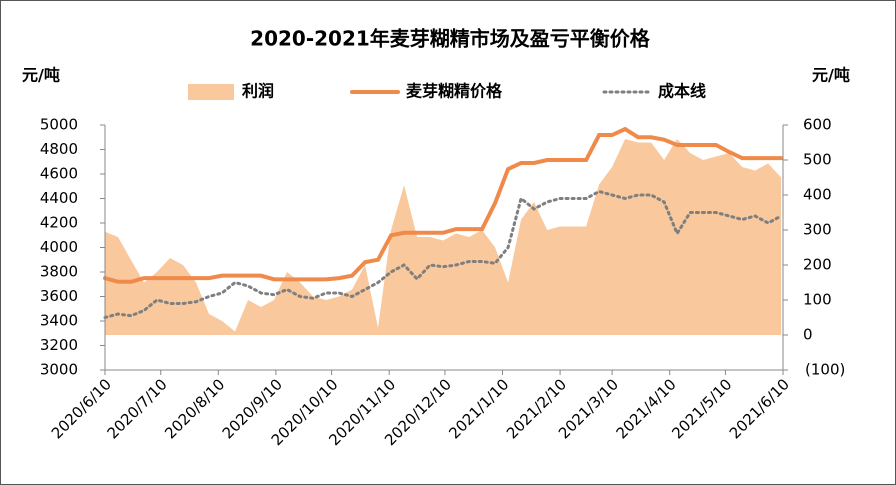 The width and height of the screenshot is (896, 485). What do you see at coordinates (817, 265) in the screenshot?
I see `y2-tick-label: 200` at bounding box center [817, 265].